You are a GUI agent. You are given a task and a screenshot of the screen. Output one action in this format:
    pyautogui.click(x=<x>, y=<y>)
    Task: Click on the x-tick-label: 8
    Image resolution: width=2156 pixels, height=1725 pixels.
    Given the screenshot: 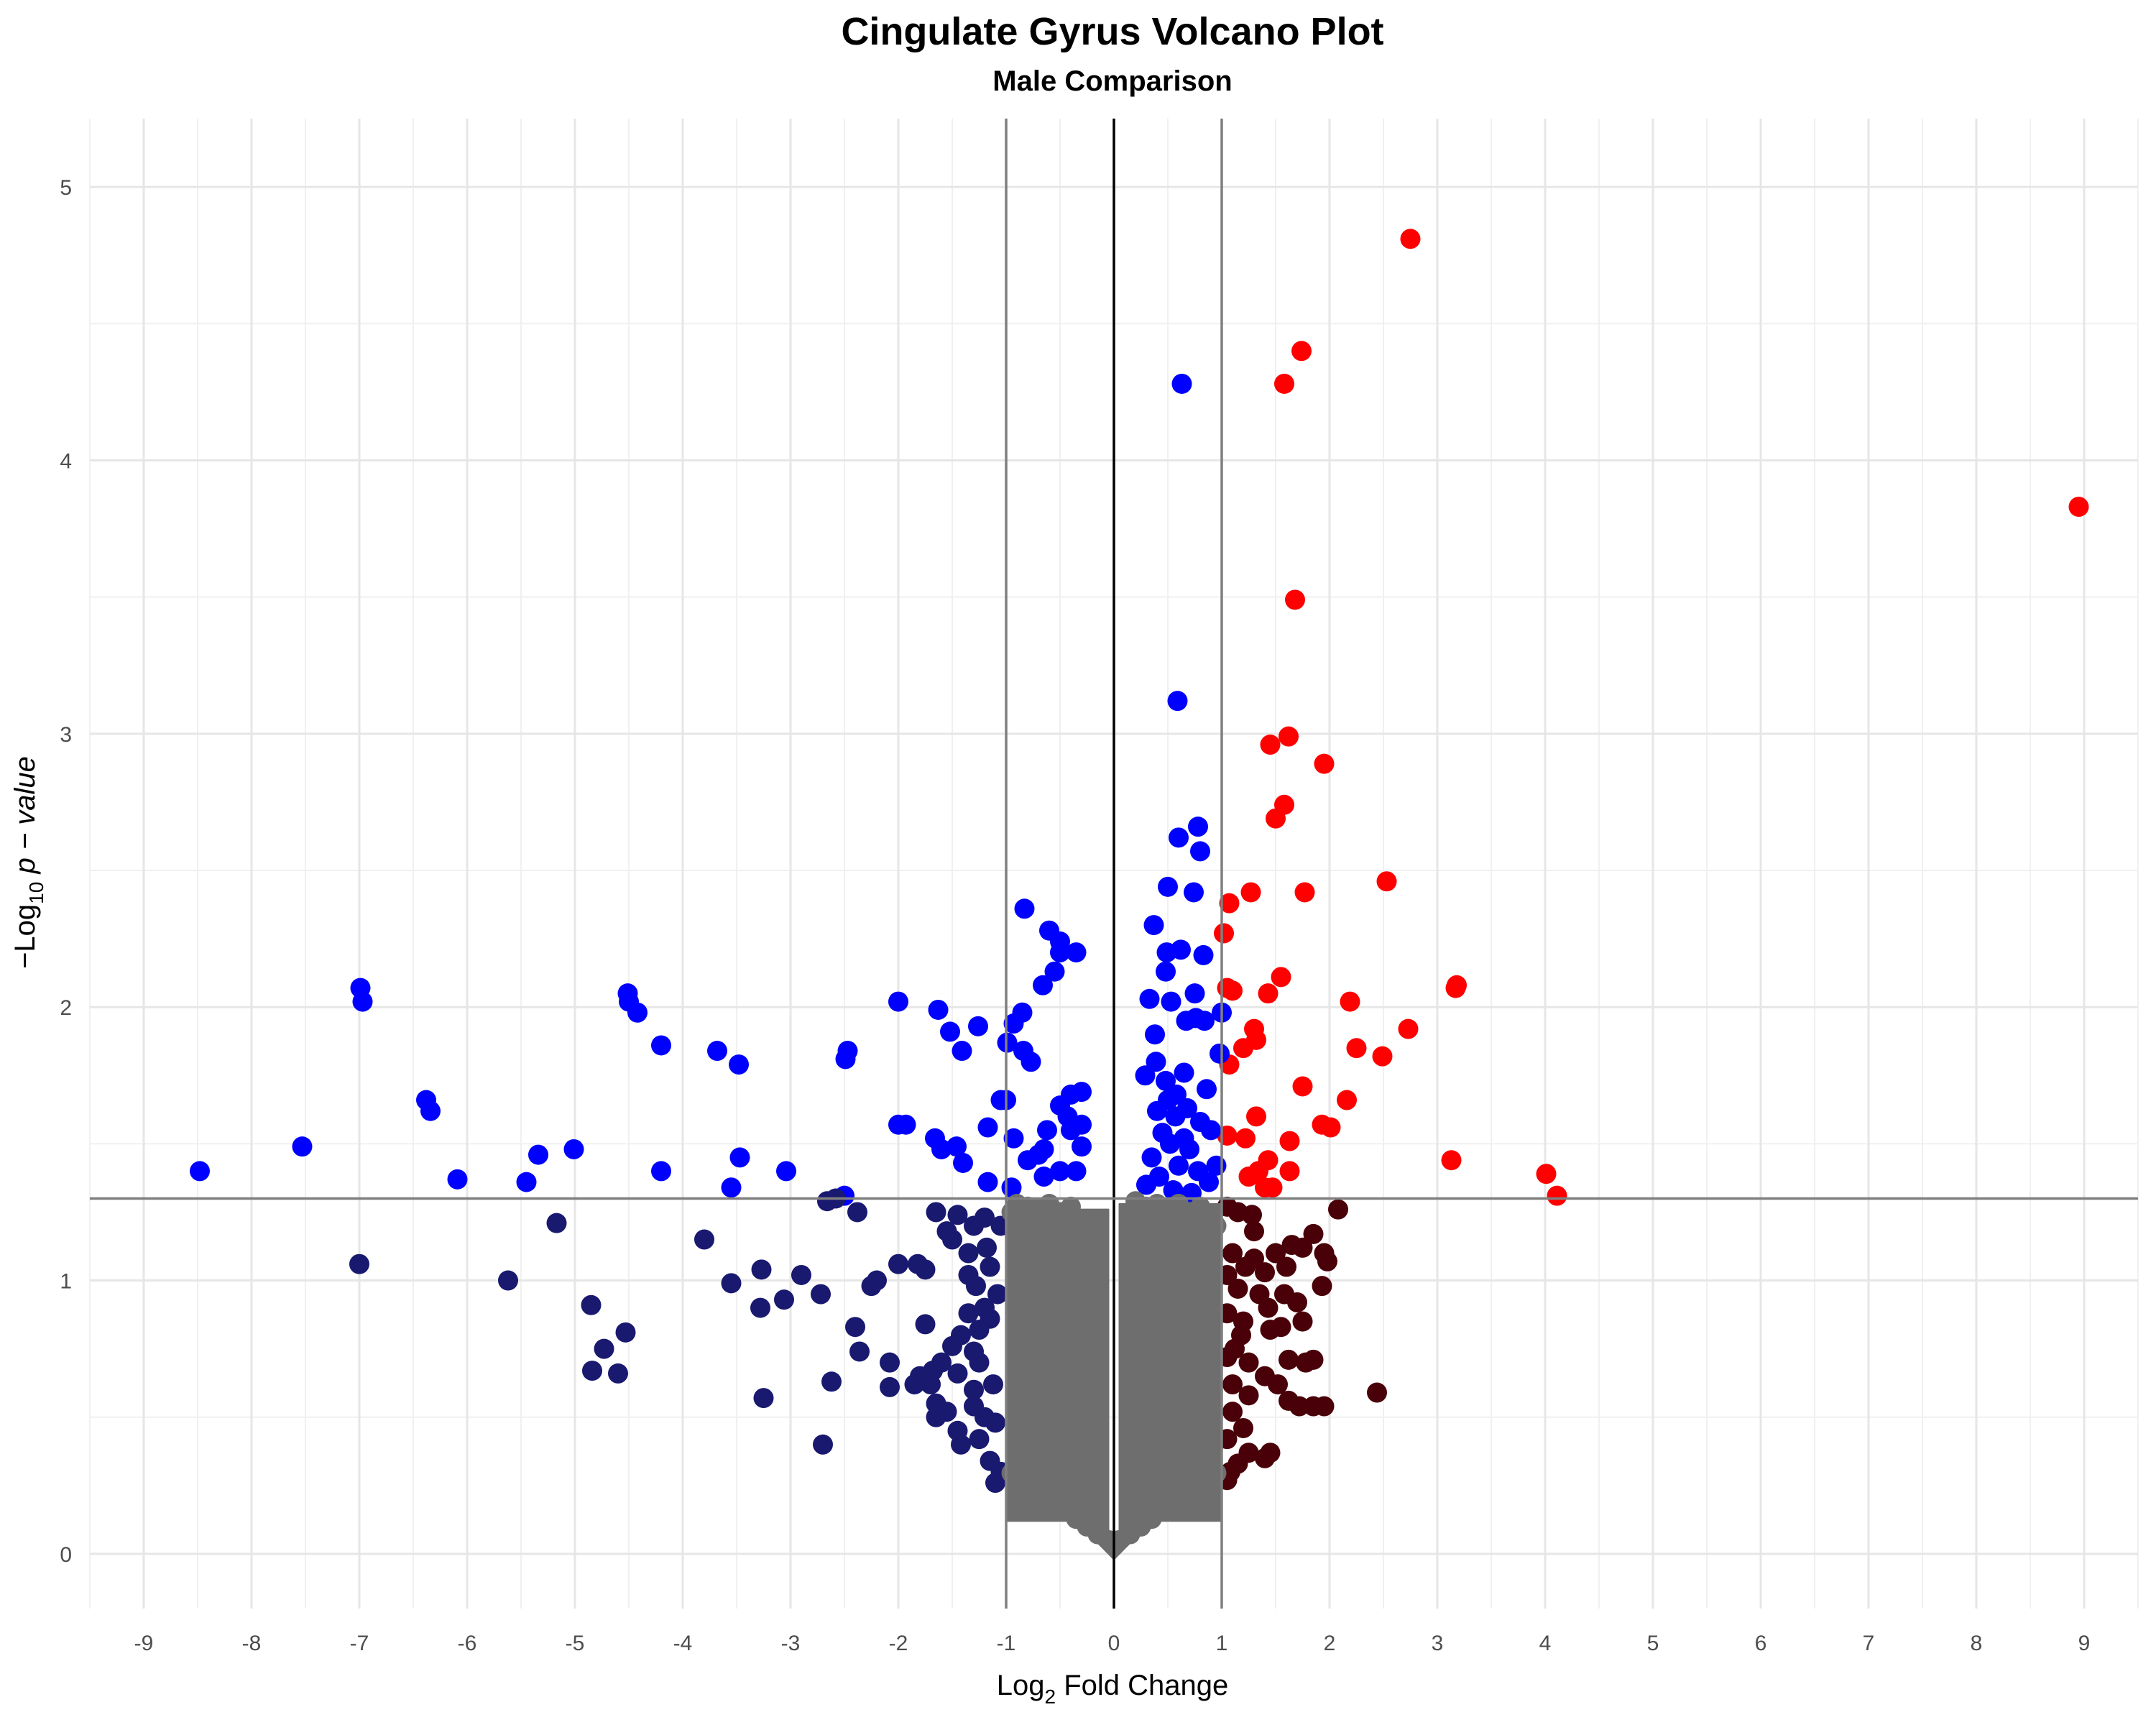 What is the action you would take?
    pyautogui.click(x=1977, y=1643)
    